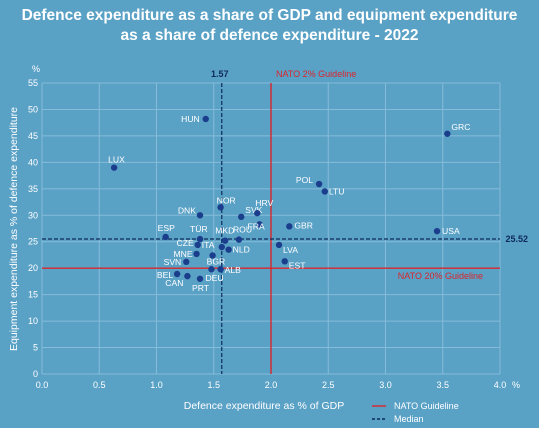 This screenshot has height=428, width=539. Describe the element at coordinates (316, 74) in the screenshot. I see `nato-gdp-guideline-label: NATO 2% Guideline` at that location.